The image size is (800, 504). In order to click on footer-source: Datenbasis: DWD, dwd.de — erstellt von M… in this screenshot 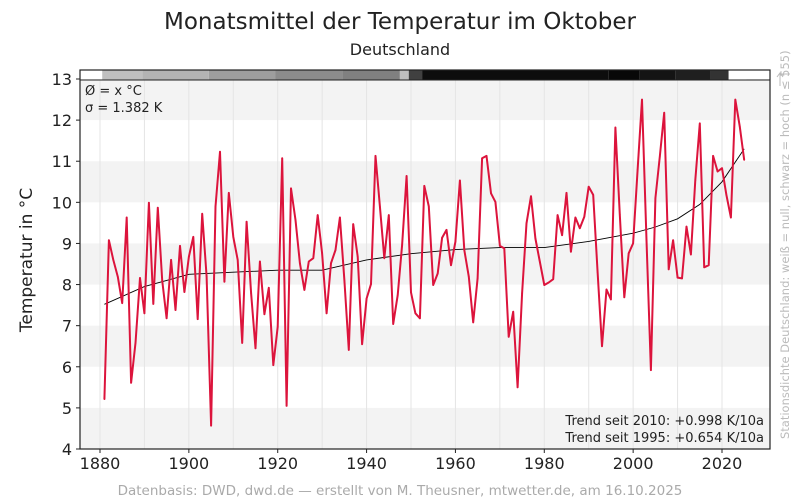, I will do `click(400, 491)`.